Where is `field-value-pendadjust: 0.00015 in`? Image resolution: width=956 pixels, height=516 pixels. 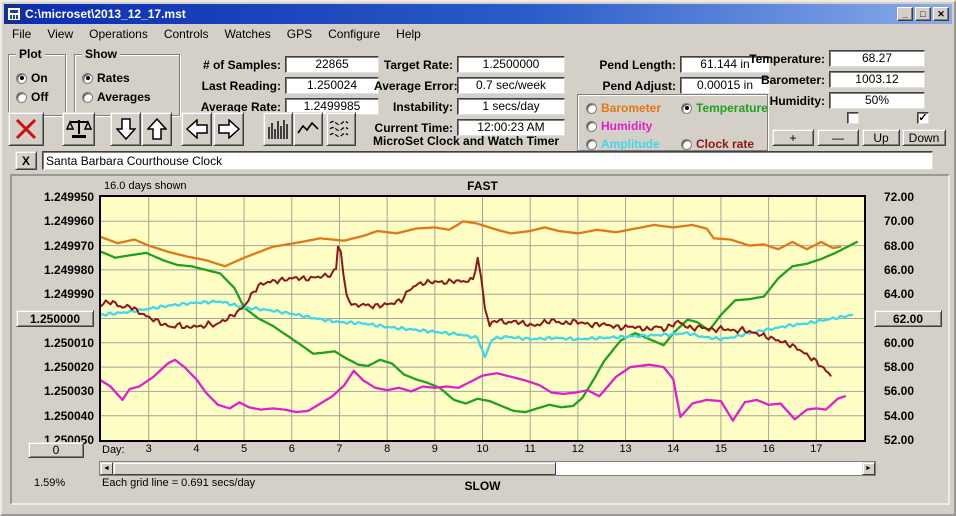
field-value-pendadjust: 0.00015 in is located at coordinates (725, 85).